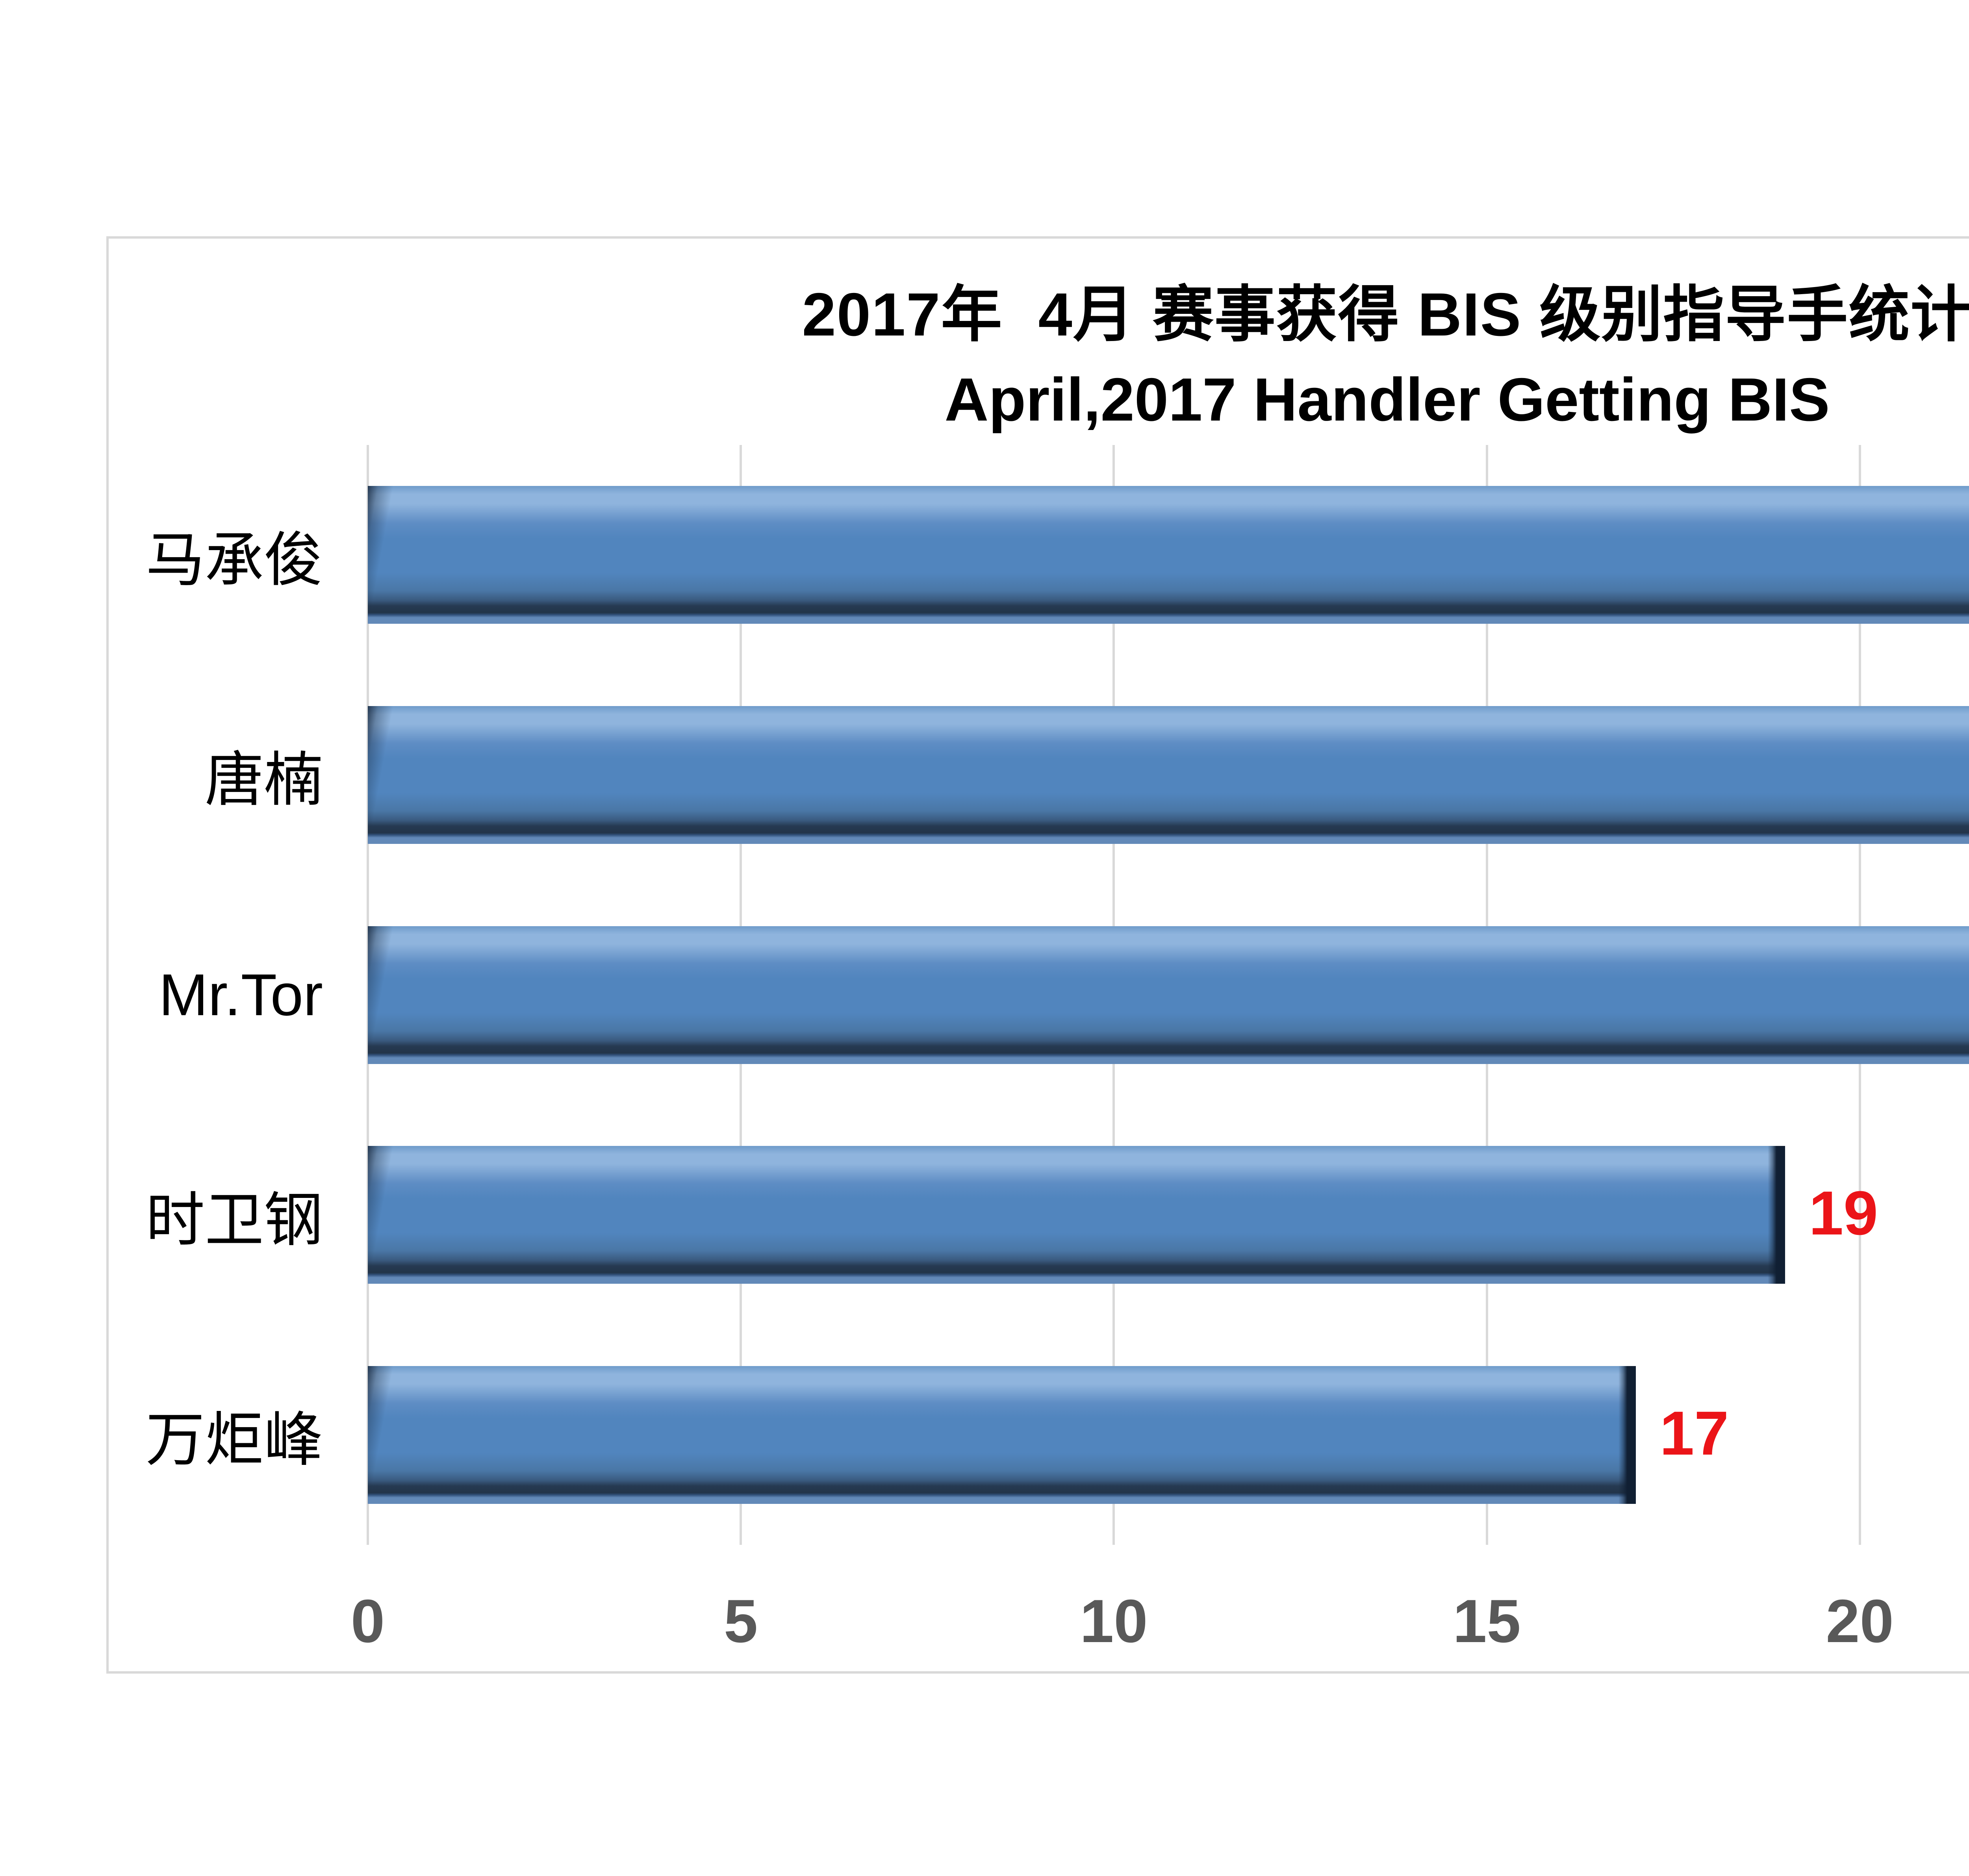  I want to click on category-label: Mr.Tor, so click(241, 994).